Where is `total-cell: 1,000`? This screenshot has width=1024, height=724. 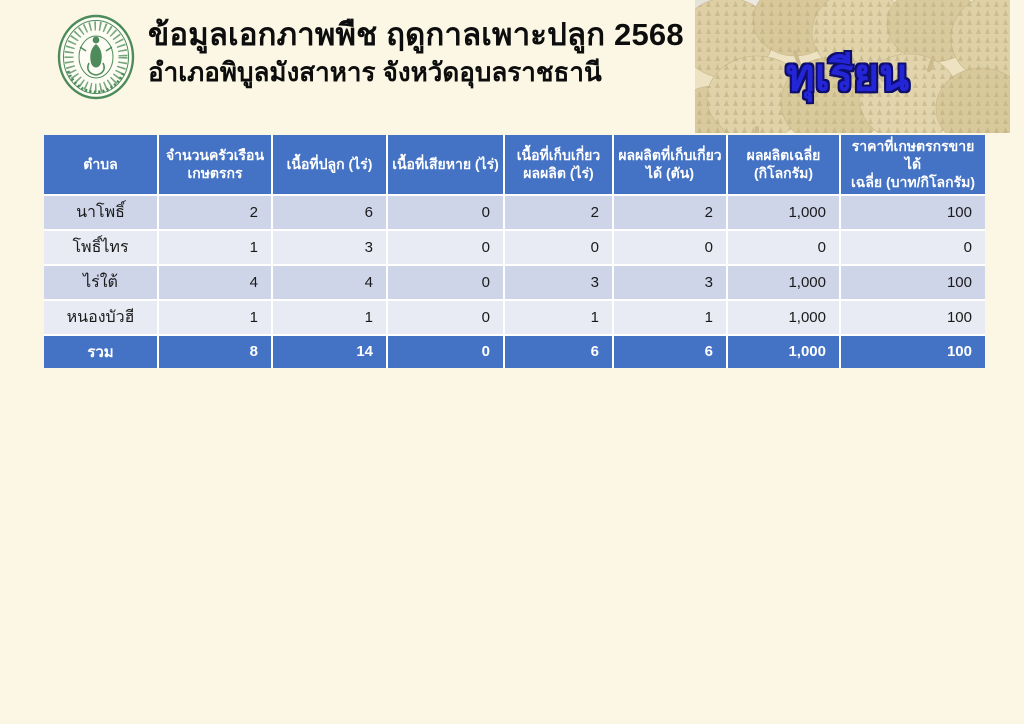
total-cell: 1,000 is located at coordinates (783, 350).